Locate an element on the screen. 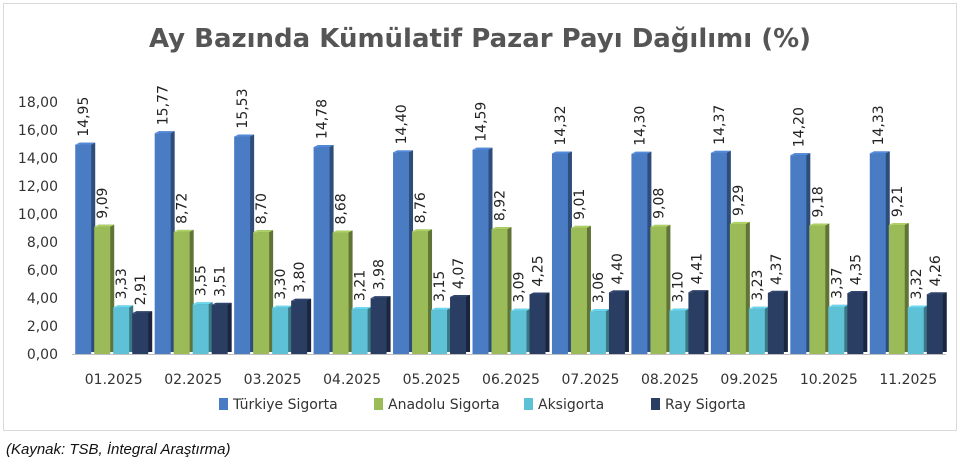 Image resolution: width=960 pixels, height=467 pixels. y-tick-label: 4,00 is located at coordinates (42, 299).